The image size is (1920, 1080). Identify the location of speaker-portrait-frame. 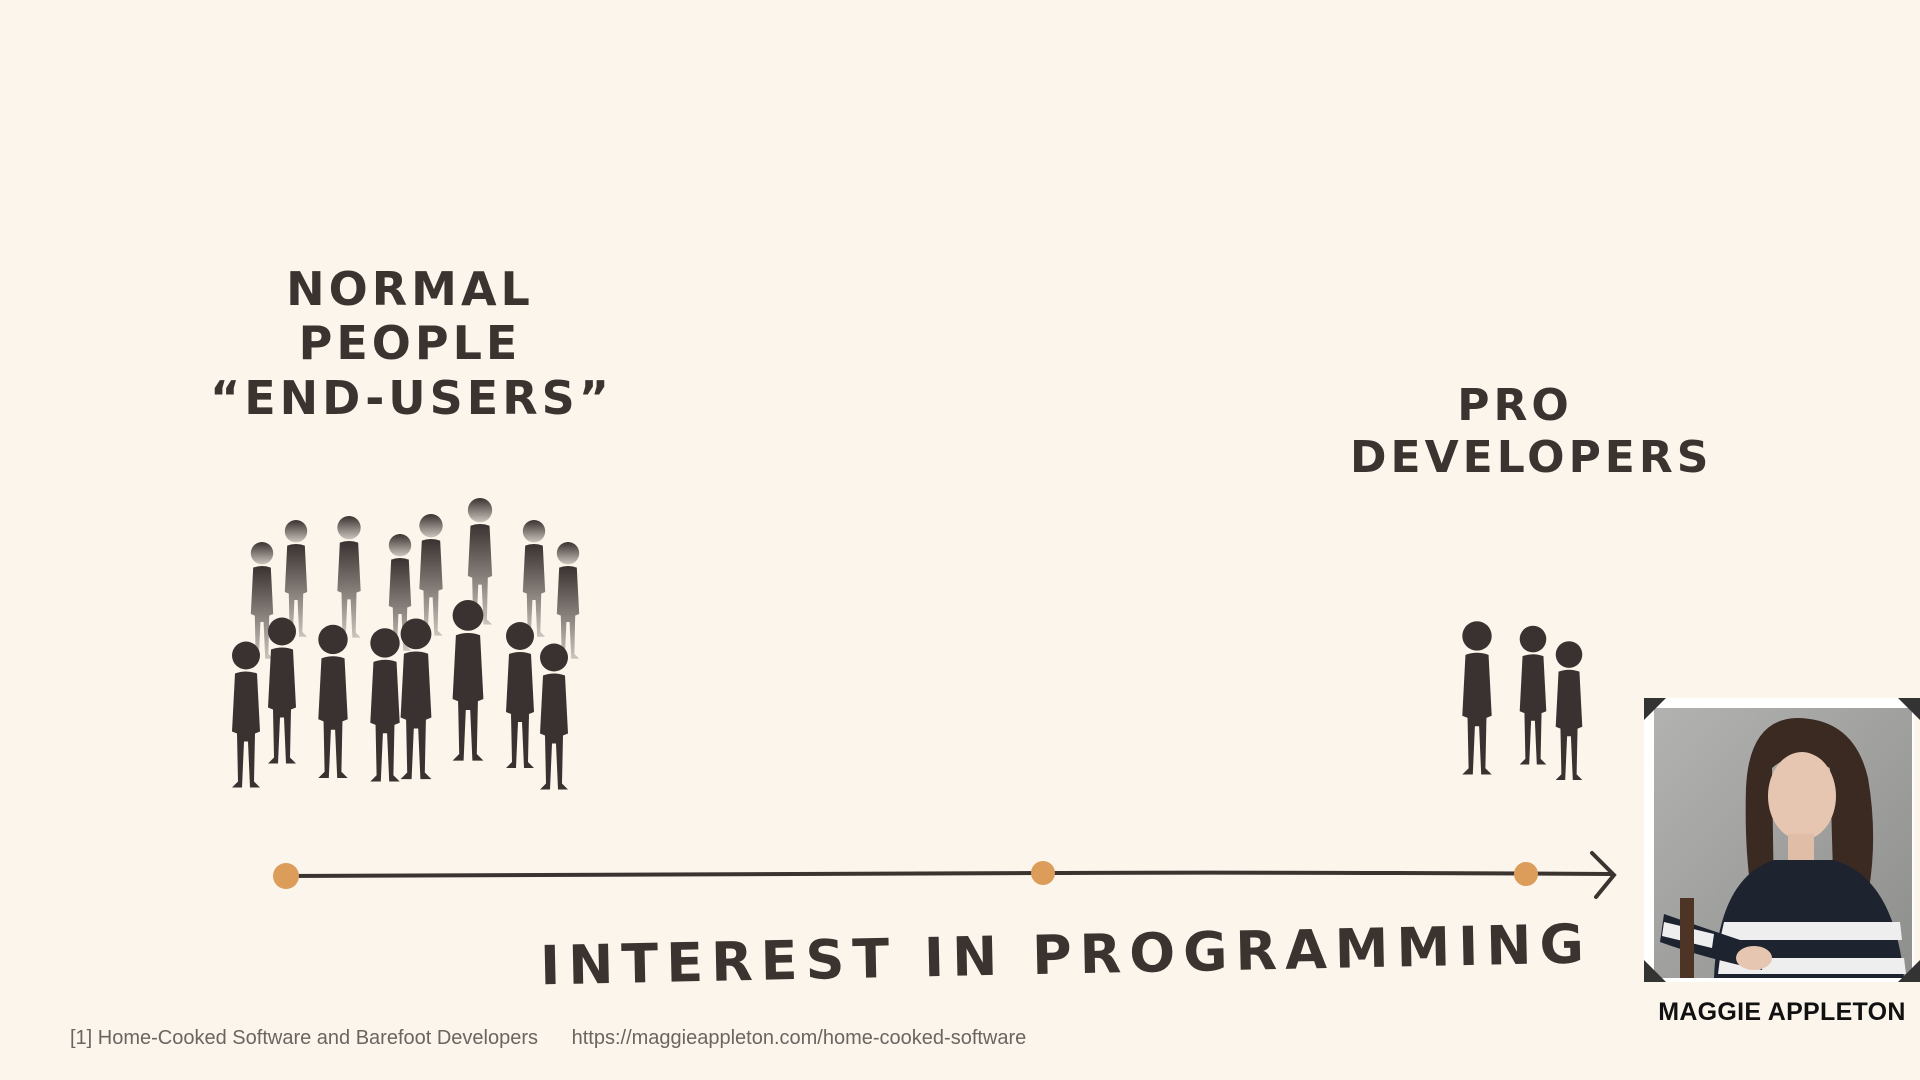
(1782, 840).